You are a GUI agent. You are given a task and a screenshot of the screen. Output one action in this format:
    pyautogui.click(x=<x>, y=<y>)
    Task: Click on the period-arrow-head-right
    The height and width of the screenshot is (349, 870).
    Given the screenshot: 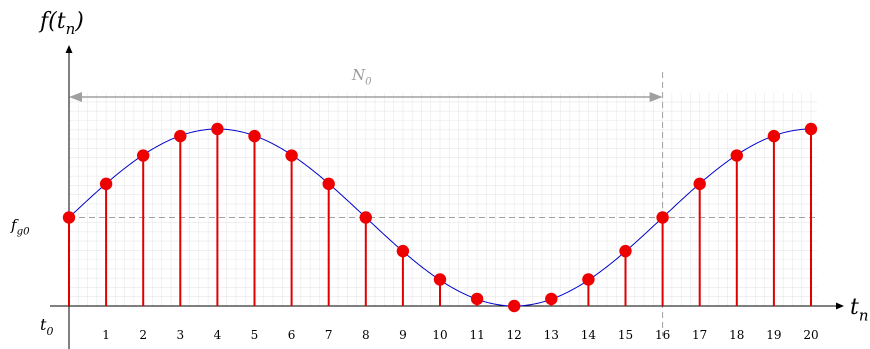 What is the action you would take?
    pyautogui.click(x=656, y=97)
    